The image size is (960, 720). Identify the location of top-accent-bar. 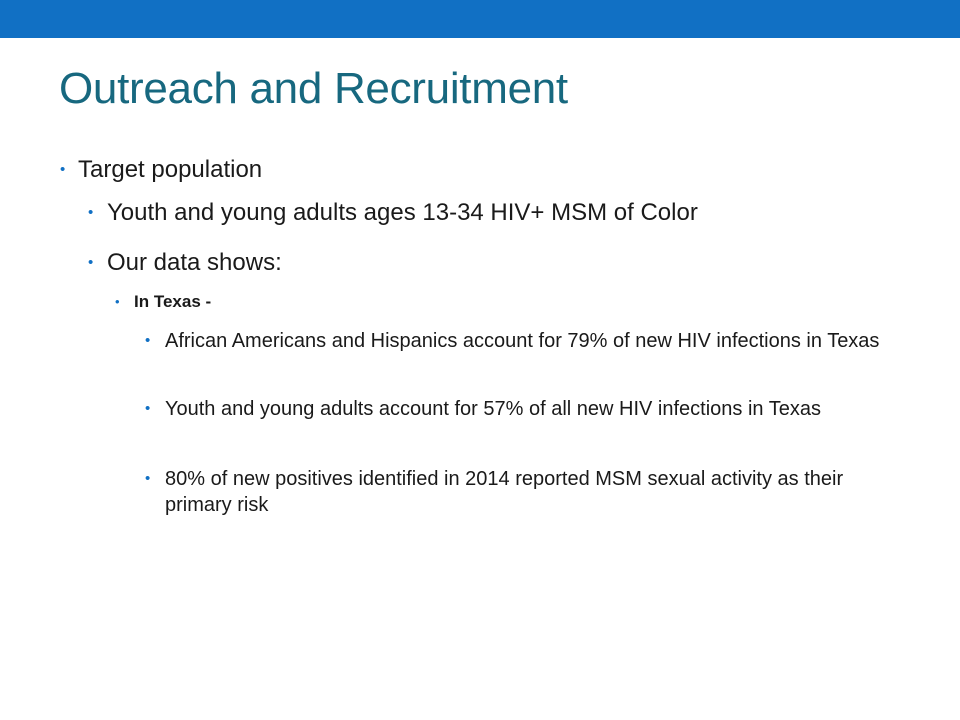
(480, 19).